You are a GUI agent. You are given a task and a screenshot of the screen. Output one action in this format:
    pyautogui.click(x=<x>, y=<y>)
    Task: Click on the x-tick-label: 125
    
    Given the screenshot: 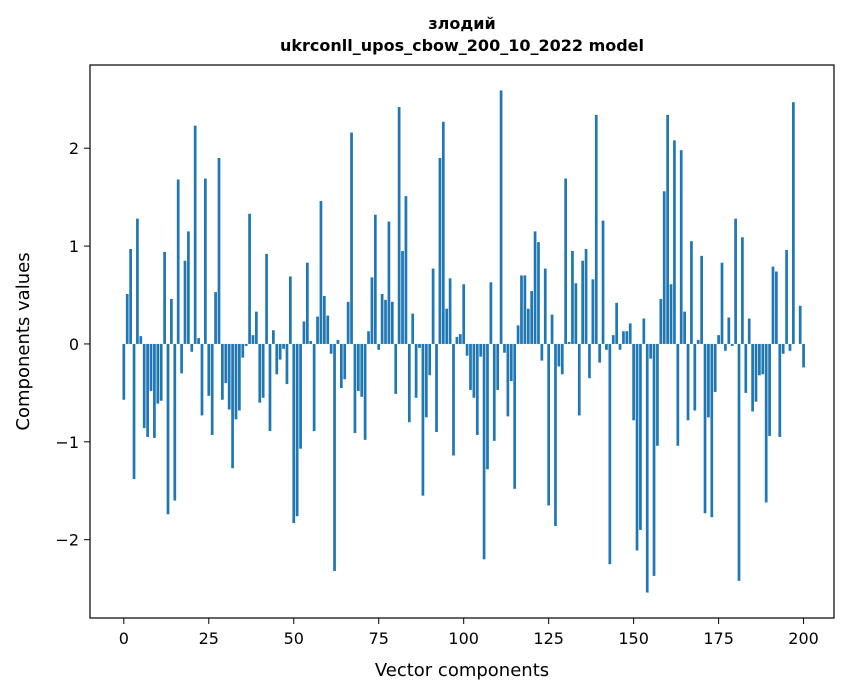 What is the action you would take?
    pyautogui.click(x=548, y=638)
    